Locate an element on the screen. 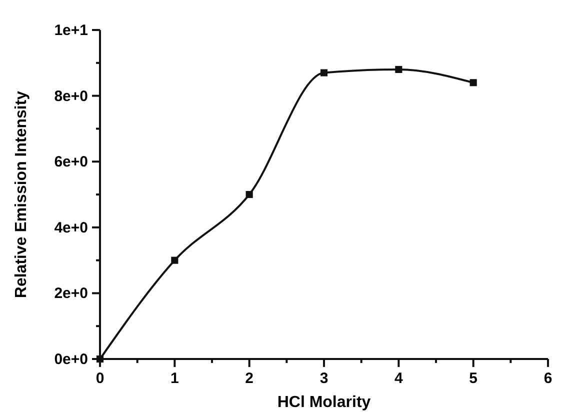  x-tick-label: 4 is located at coordinates (399, 378).